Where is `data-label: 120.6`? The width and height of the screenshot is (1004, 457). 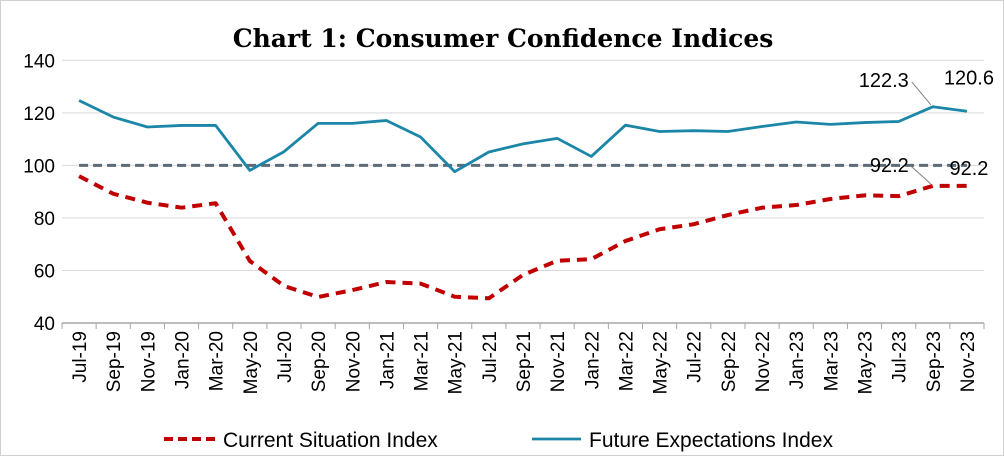
data-label: 120.6 is located at coordinates (969, 78).